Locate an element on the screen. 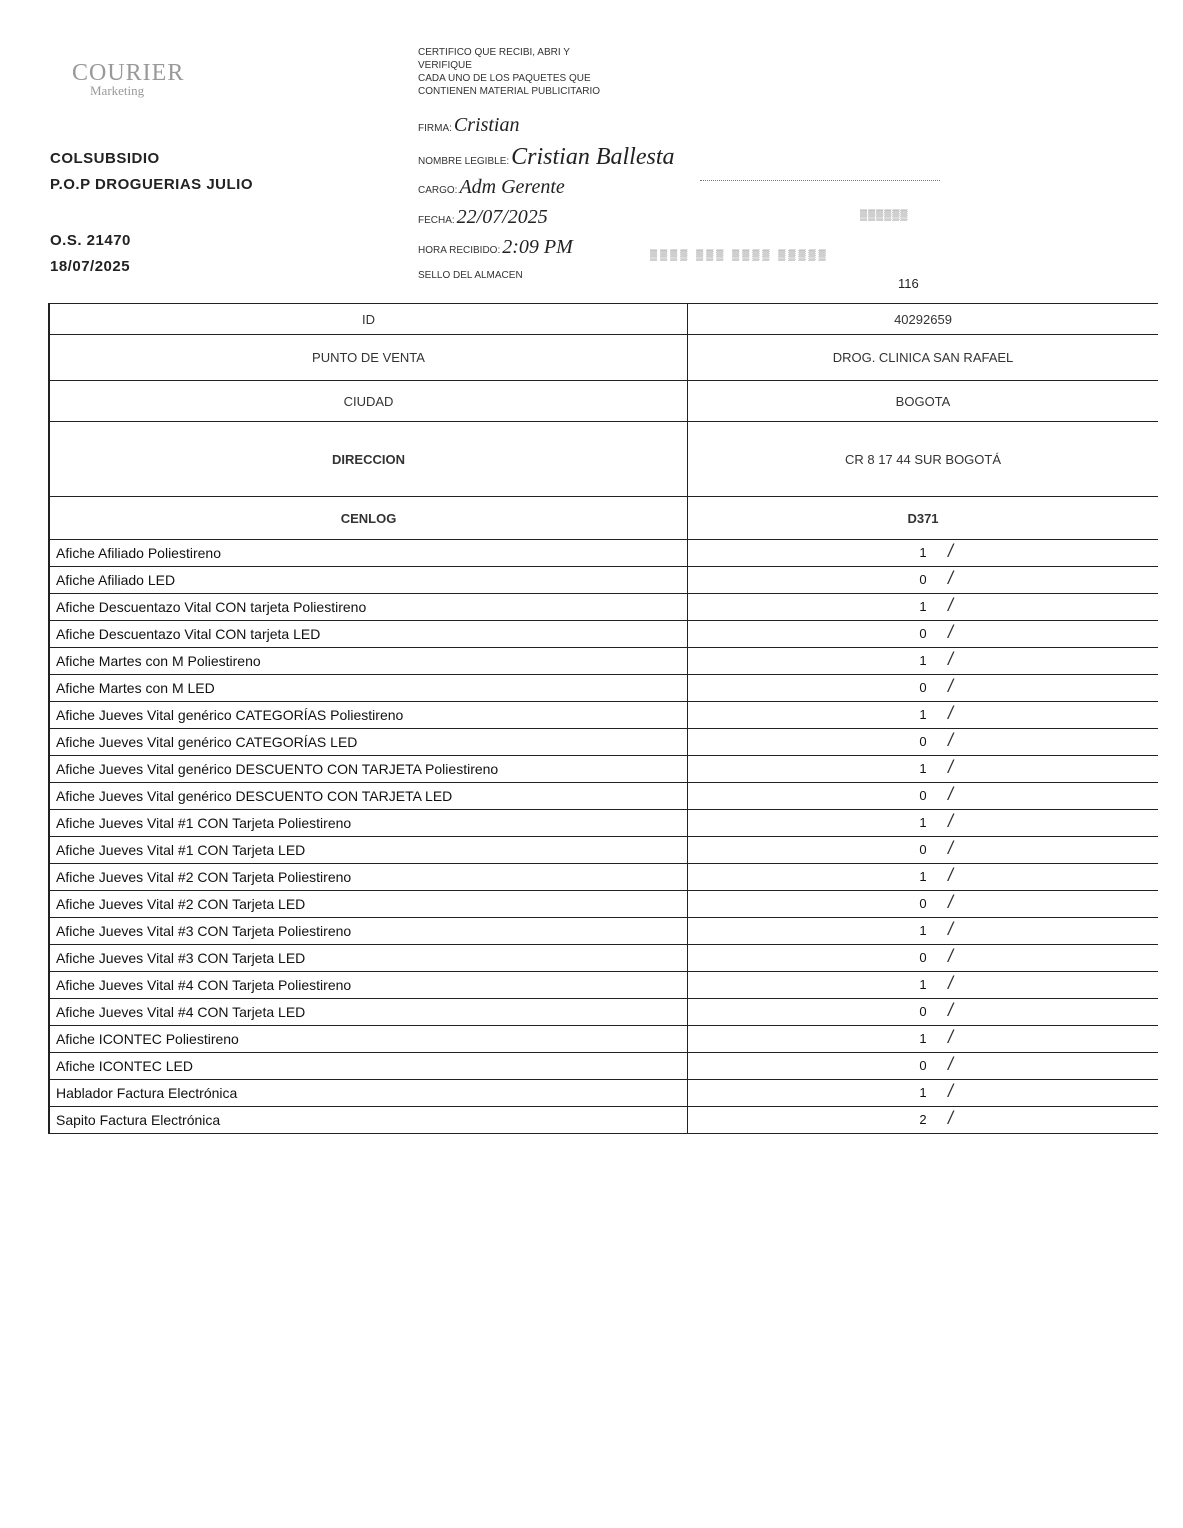 This screenshot has height=1528, width=1183. page-number: 116 is located at coordinates (908, 283).